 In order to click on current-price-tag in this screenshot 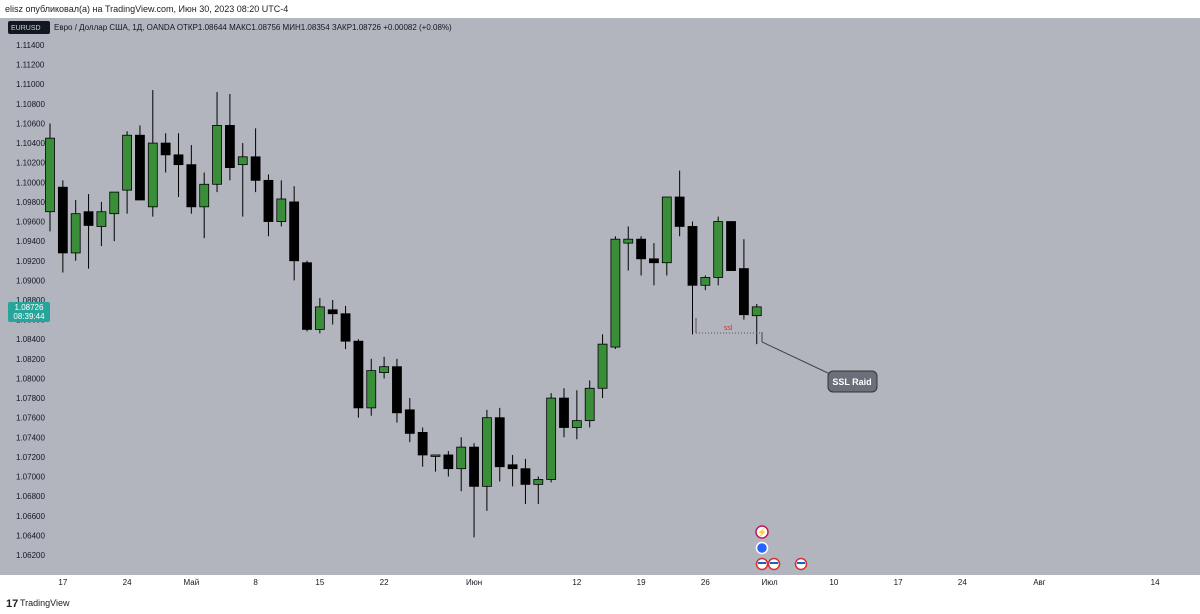, I will do `click(29, 312)`.